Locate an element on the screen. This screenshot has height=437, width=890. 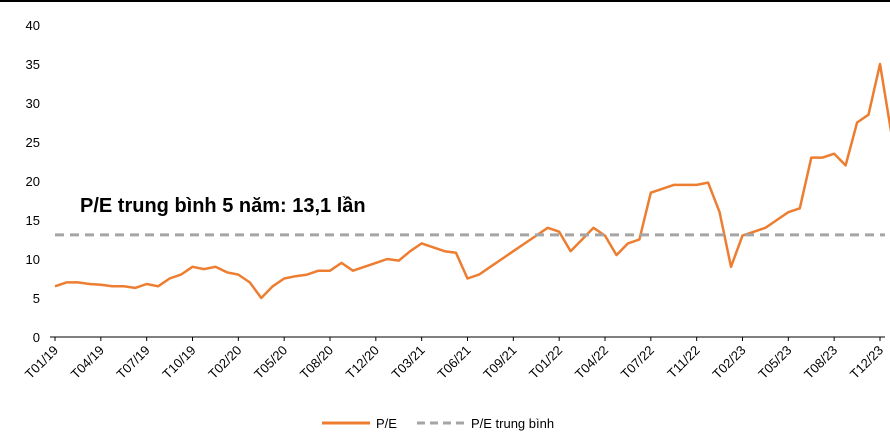
x-tick-label: T01/19 is located at coordinates (41, 362).